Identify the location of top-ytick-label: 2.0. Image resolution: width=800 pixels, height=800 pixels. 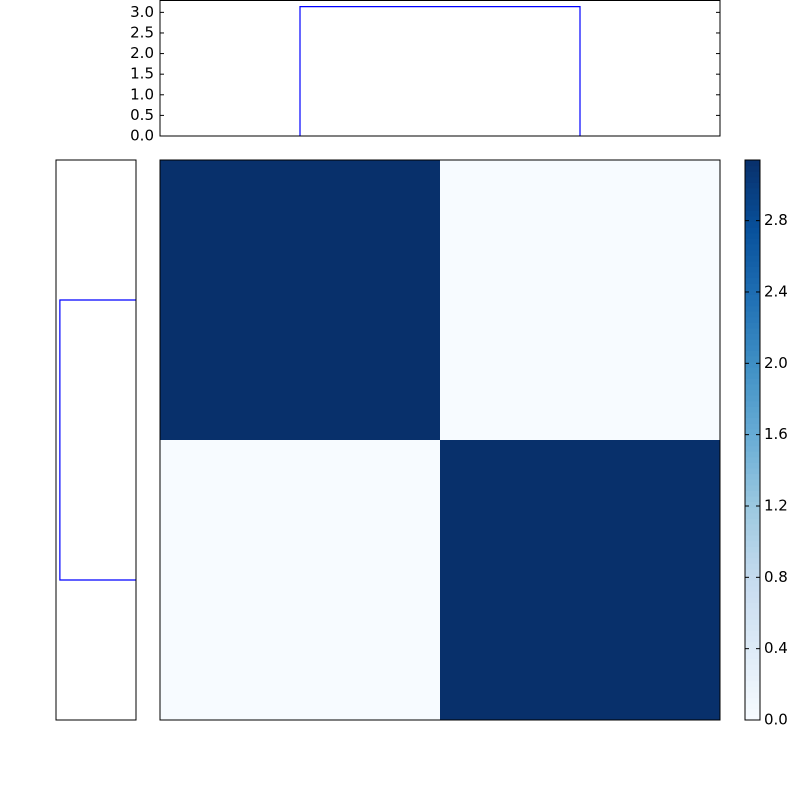
(142, 53).